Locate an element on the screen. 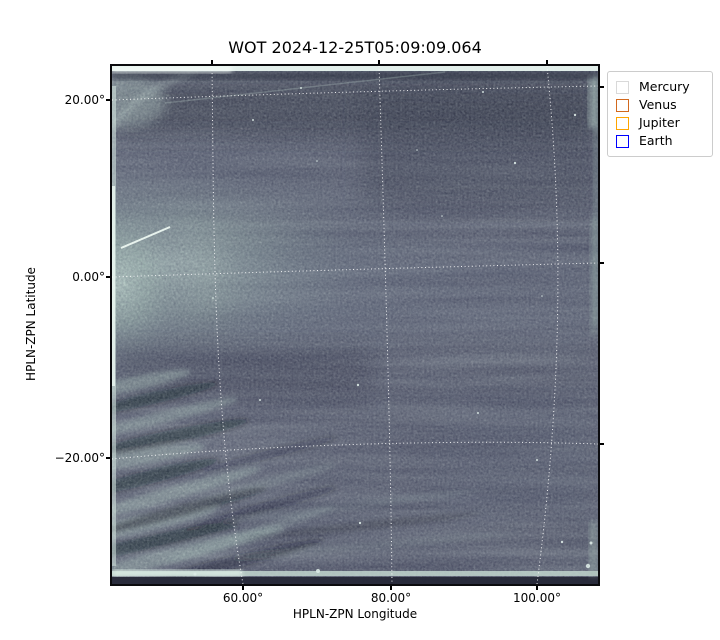  legend-item-earth: Earth is located at coordinates (660, 141).